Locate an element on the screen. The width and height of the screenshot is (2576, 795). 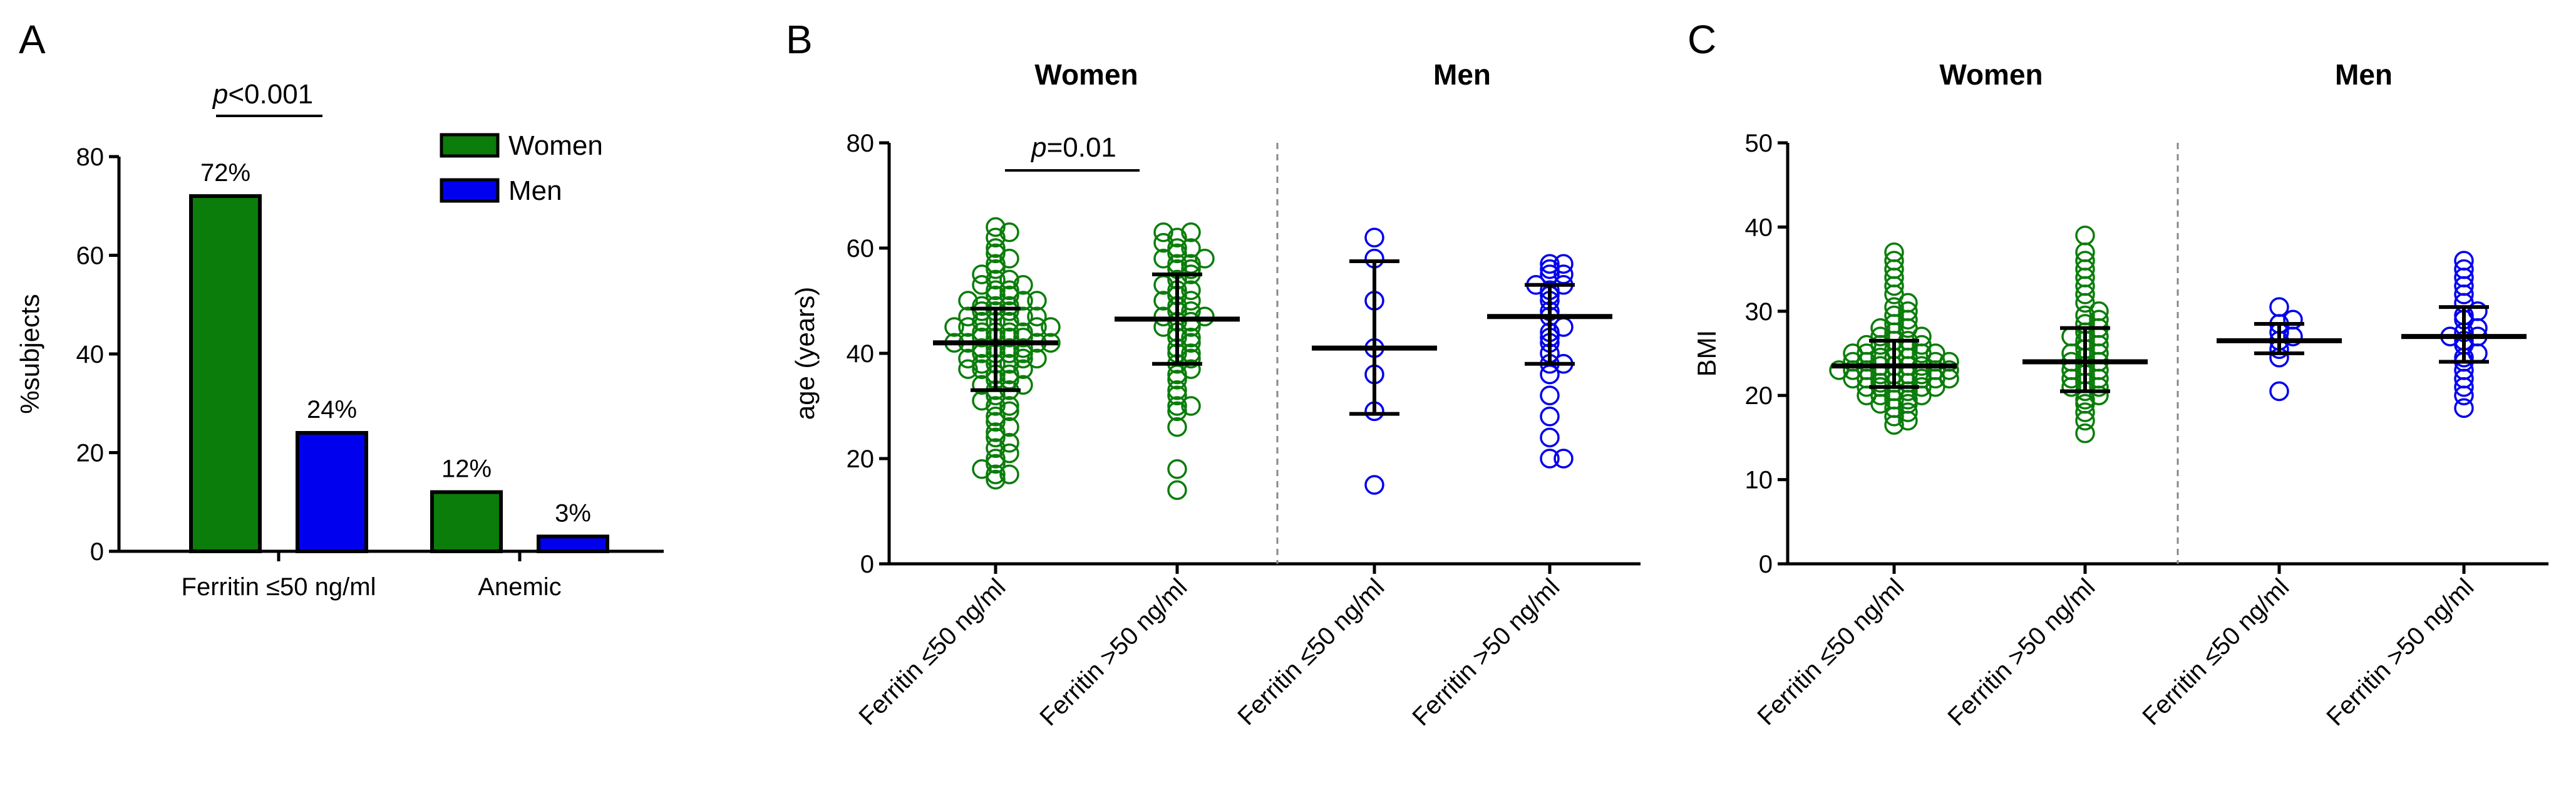
bar-men is located at coordinates (573, 543).